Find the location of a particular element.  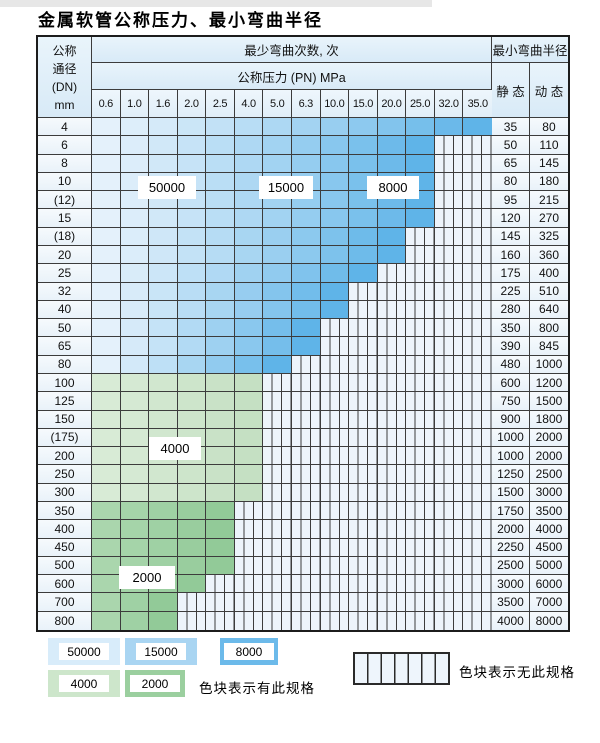

pressure-col-header: 25.0 is located at coordinates (420, 104).